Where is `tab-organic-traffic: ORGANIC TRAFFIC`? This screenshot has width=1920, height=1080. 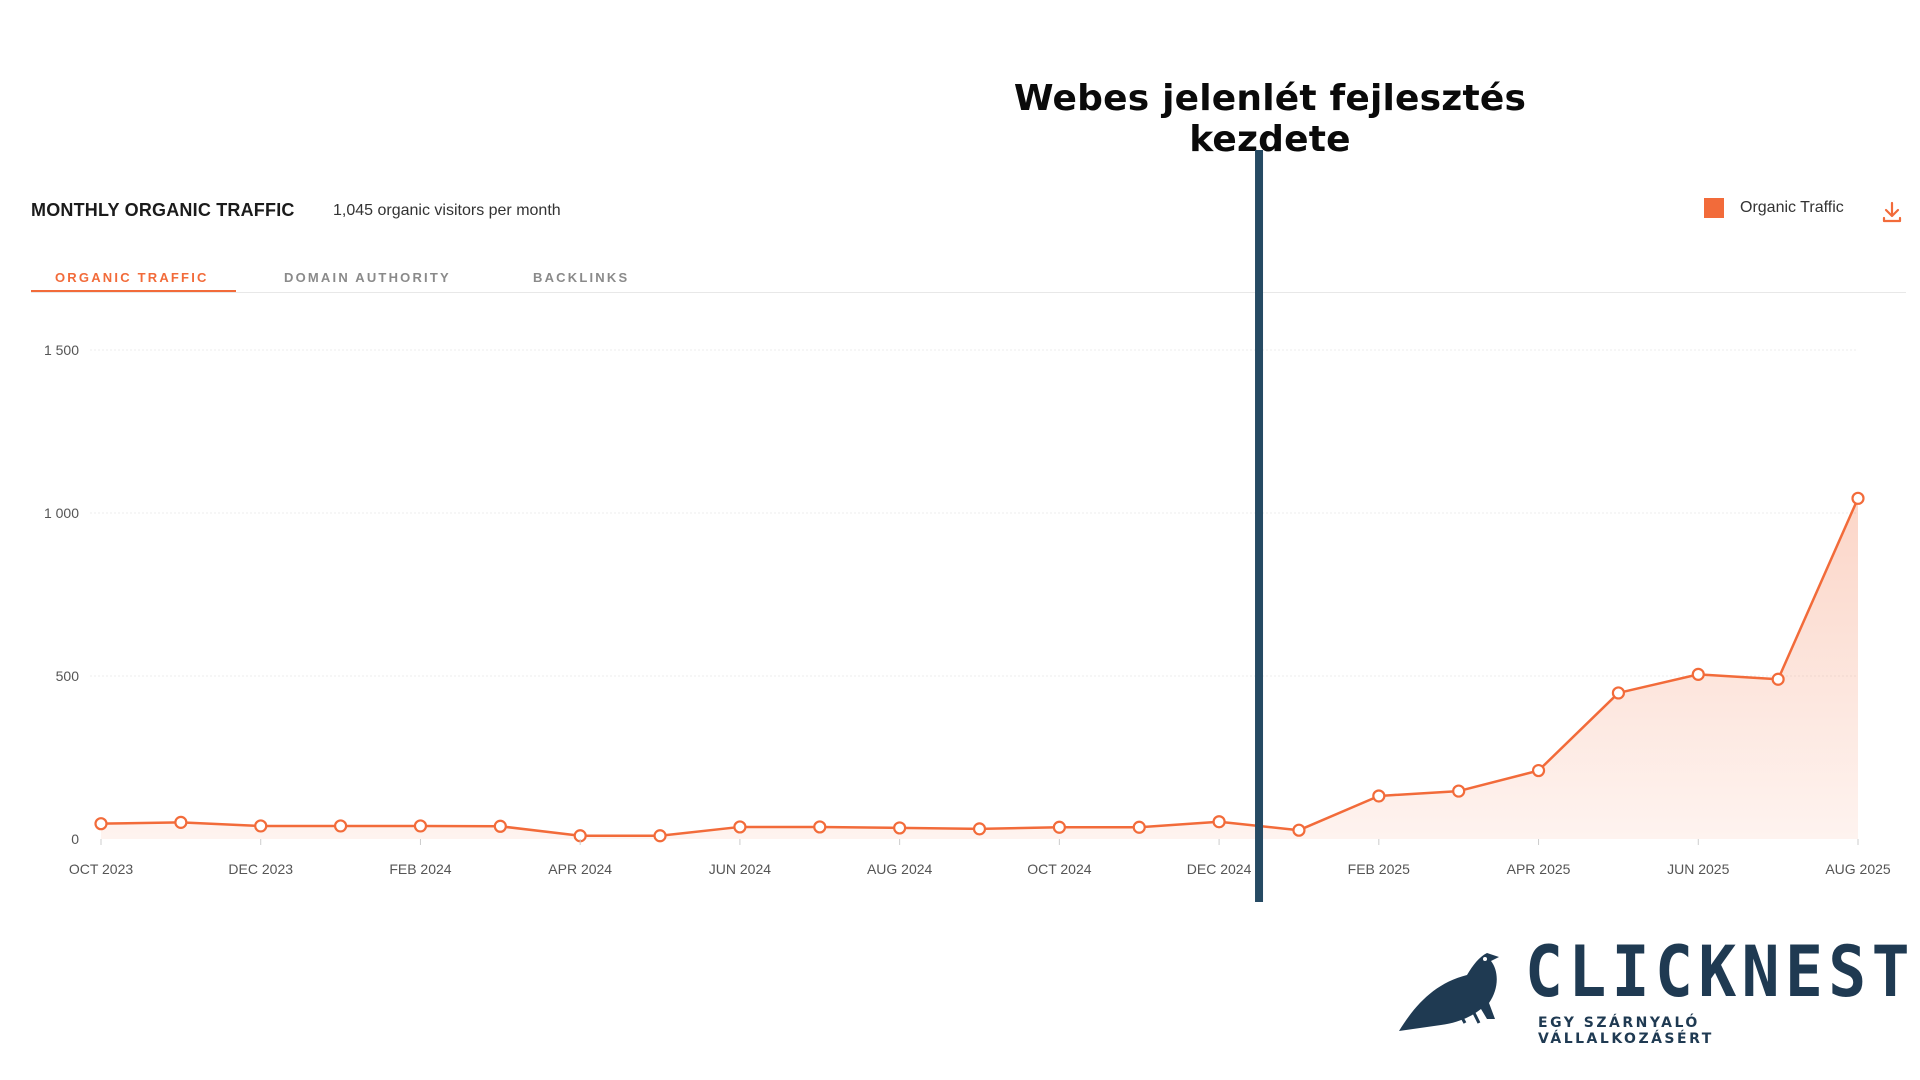
tab-organic-traffic: ORGANIC TRAFFIC is located at coordinates (132, 277).